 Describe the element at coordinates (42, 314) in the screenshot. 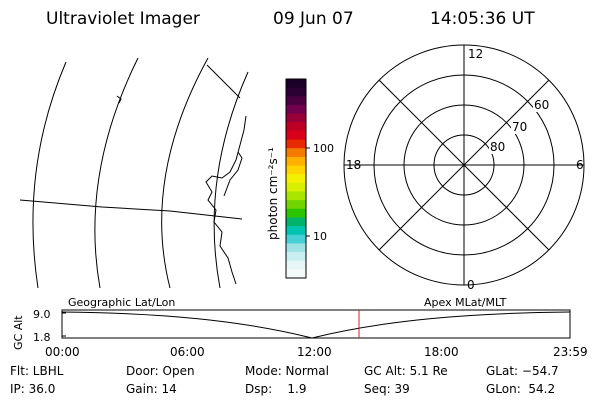

I see `timeline-y-tick-top: 9.0` at that location.